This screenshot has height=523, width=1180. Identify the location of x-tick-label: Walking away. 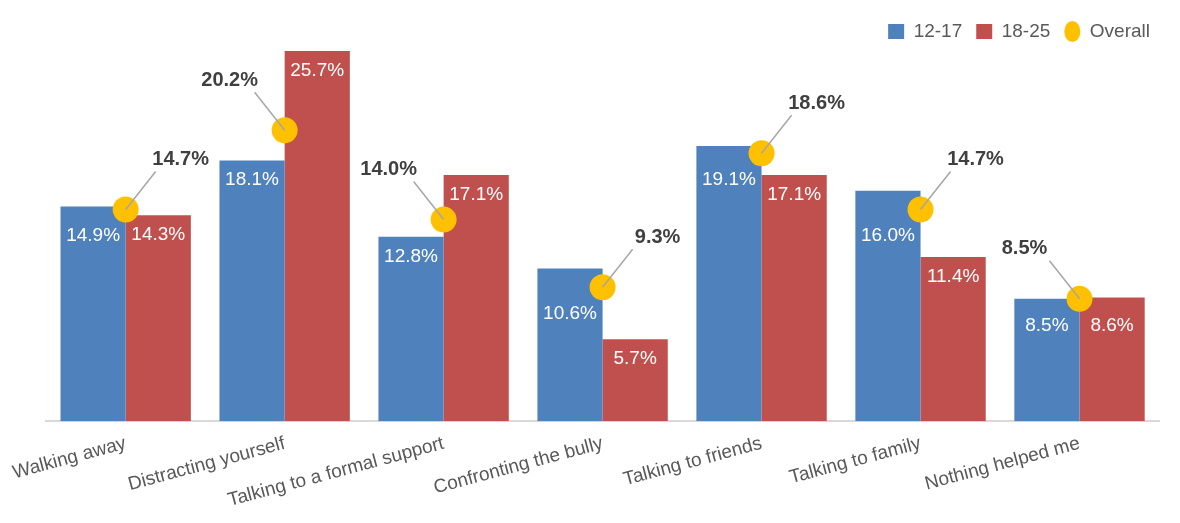
(69, 457).